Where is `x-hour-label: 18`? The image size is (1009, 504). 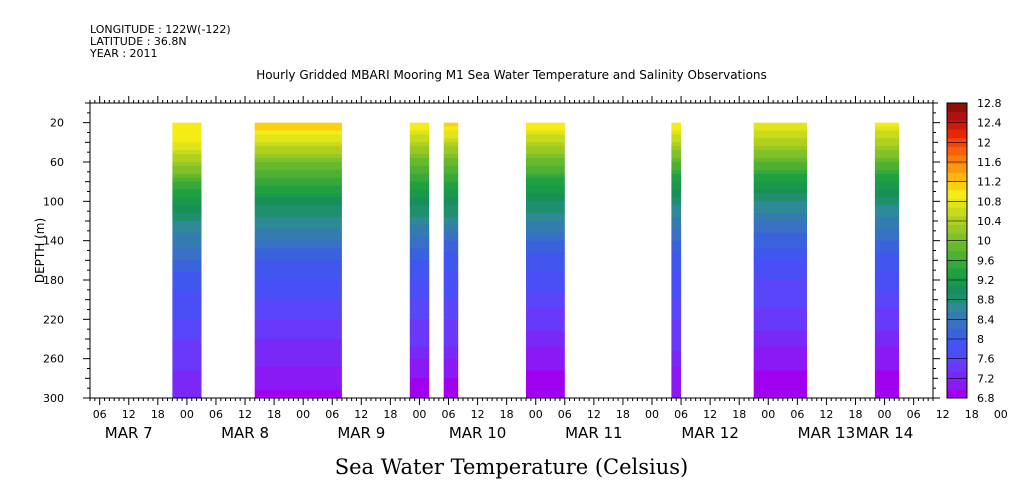
x-hour-label: 18 is located at coordinates (274, 414).